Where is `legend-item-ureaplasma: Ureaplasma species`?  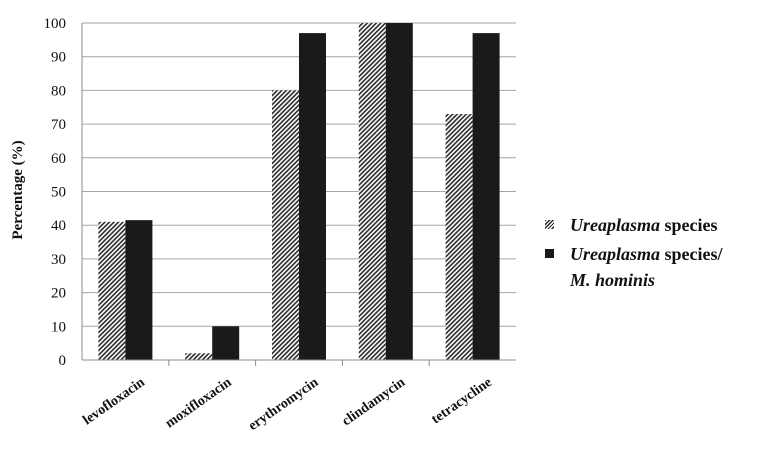 legend-item-ureaplasma: Ureaplasma species is located at coordinates (634, 225).